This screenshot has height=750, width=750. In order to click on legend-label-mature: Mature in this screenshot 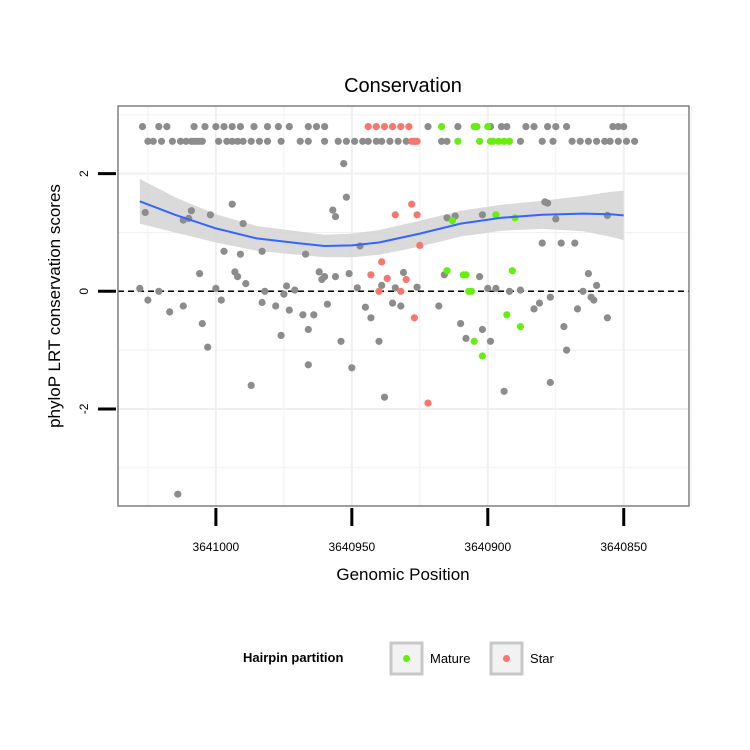, I will do `click(450, 658)`.